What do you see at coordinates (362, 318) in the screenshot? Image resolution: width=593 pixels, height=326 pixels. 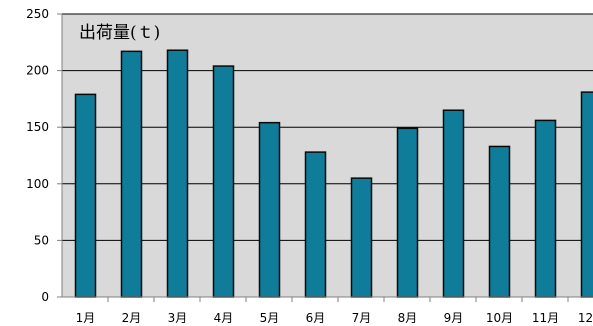 I see `x-tick-label: 7月` at bounding box center [362, 318].